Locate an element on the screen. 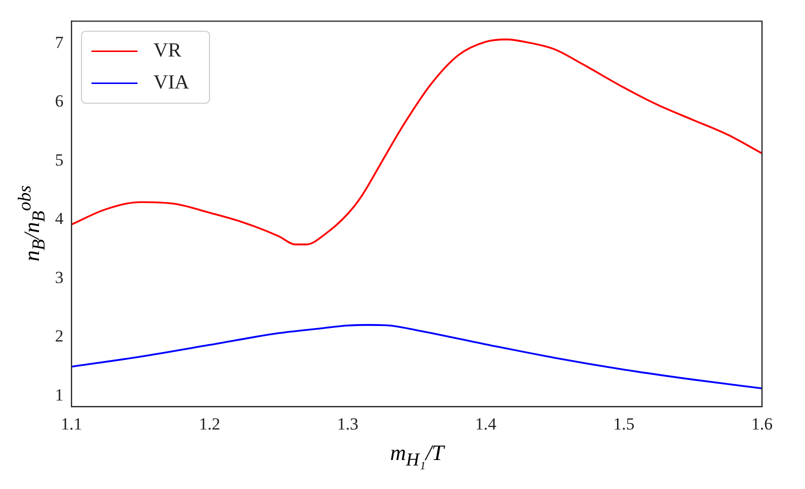 This screenshot has height=489, width=805. x-tick-label: 1.5 is located at coordinates (624, 424).